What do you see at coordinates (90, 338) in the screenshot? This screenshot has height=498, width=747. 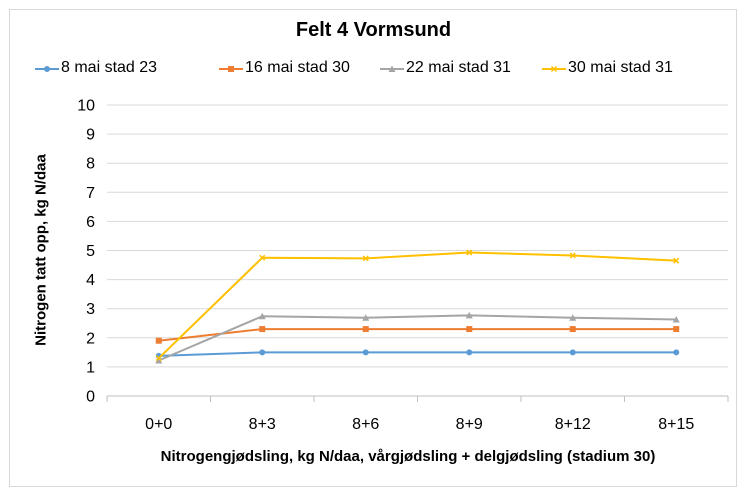 I see `y-tick-label: 2` at bounding box center [90, 338].